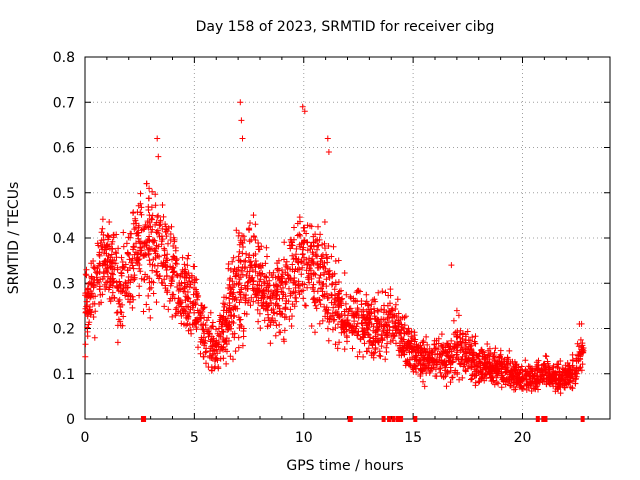 This screenshot has height=480, width=640. Describe the element at coordinates (14, 238) in the screenshot. I see `y-axis-label: SRMTID / TECUs` at that location.